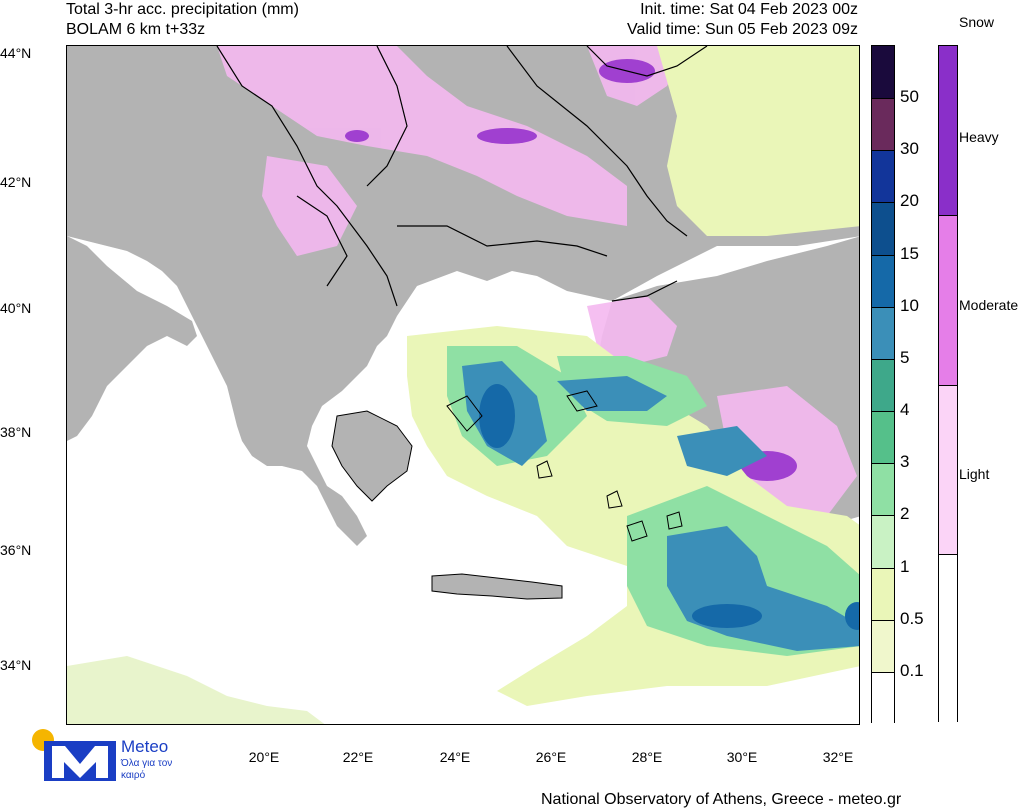  I want to click on coastline-islands, so click(507, 495).